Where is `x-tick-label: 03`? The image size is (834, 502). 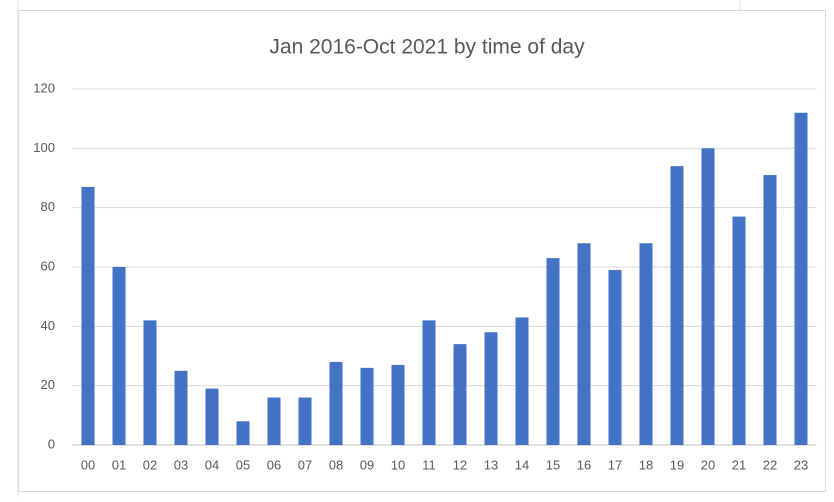
x-tick-label: 03 is located at coordinates (181, 464).